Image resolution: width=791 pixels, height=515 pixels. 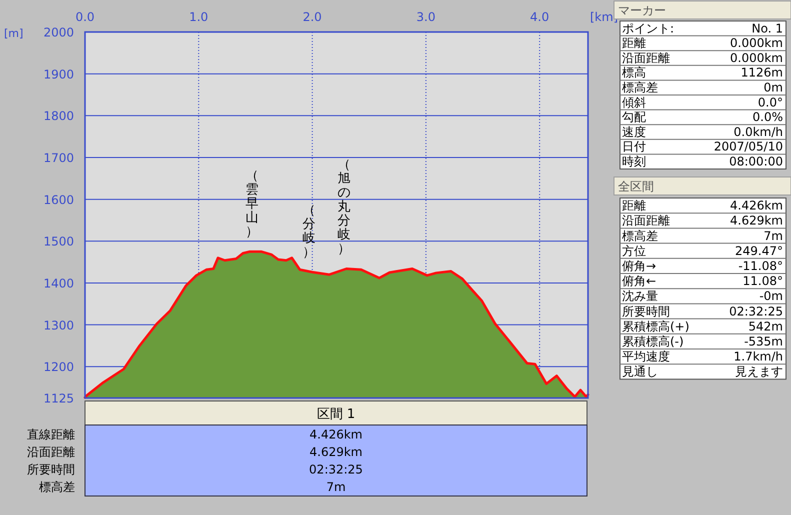 What do you see at coordinates (540, 17) in the screenshot?
I see `x-tick-label: 4.0` at bounding box center [540, 17].